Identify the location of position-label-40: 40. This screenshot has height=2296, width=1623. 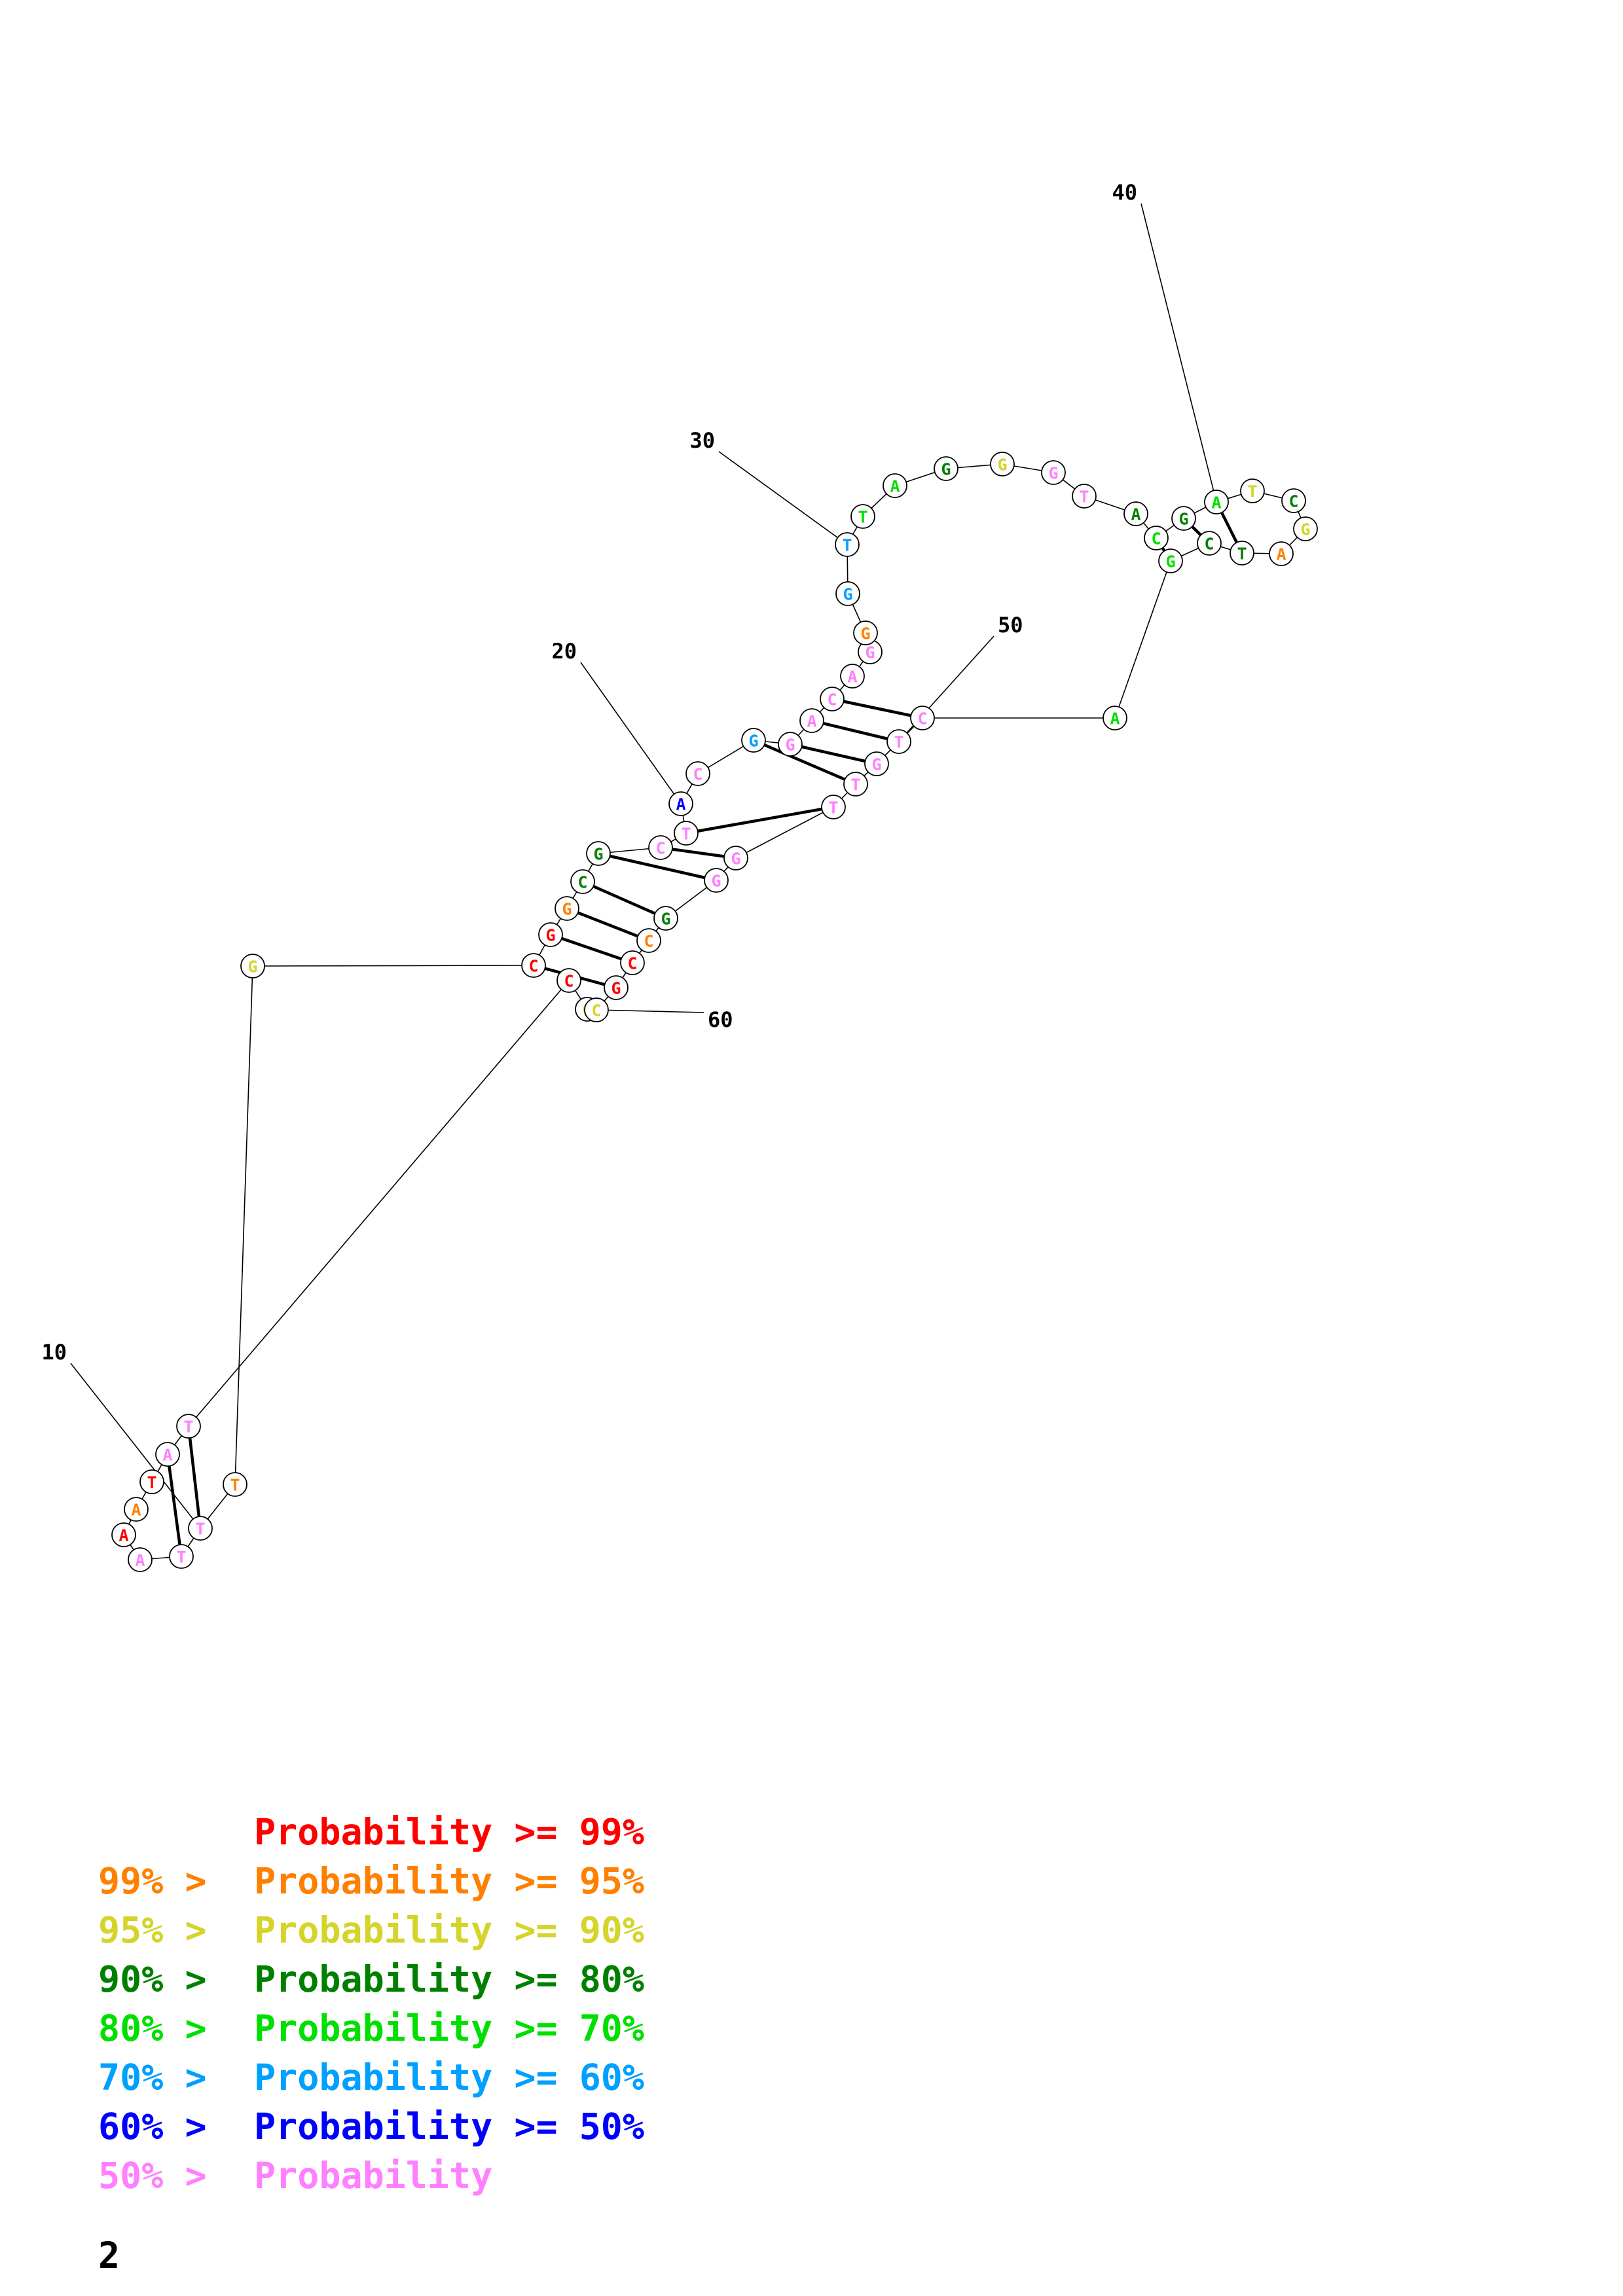
(1124, 192).